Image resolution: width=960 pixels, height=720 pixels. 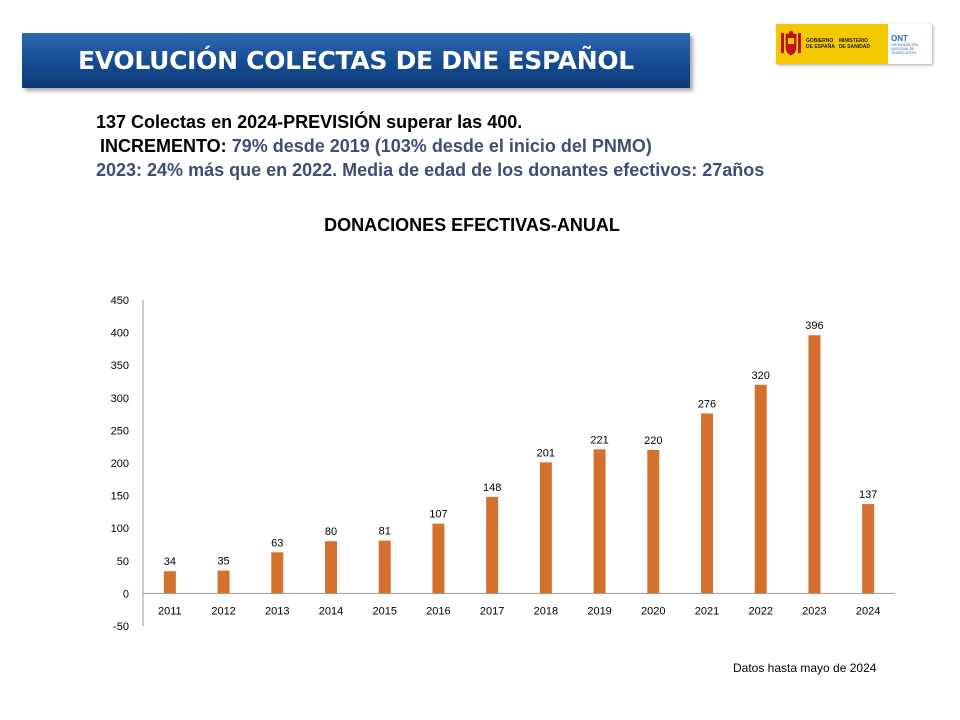 What do you see at coordinates (121, 627) in the screenshot?
I see `y-tick-label: -50` at bounding box center [121, 627].